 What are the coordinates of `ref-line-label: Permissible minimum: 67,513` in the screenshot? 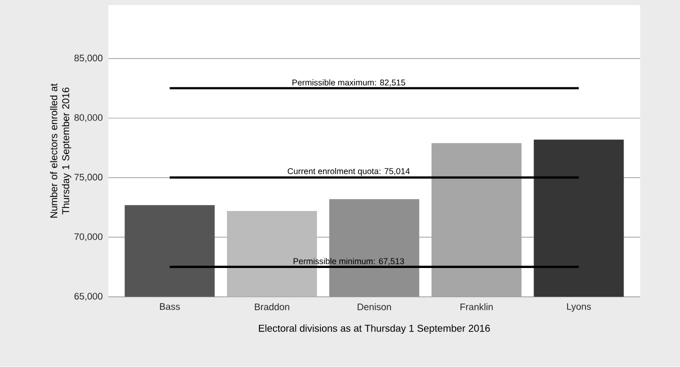 It's located at (349, 262).